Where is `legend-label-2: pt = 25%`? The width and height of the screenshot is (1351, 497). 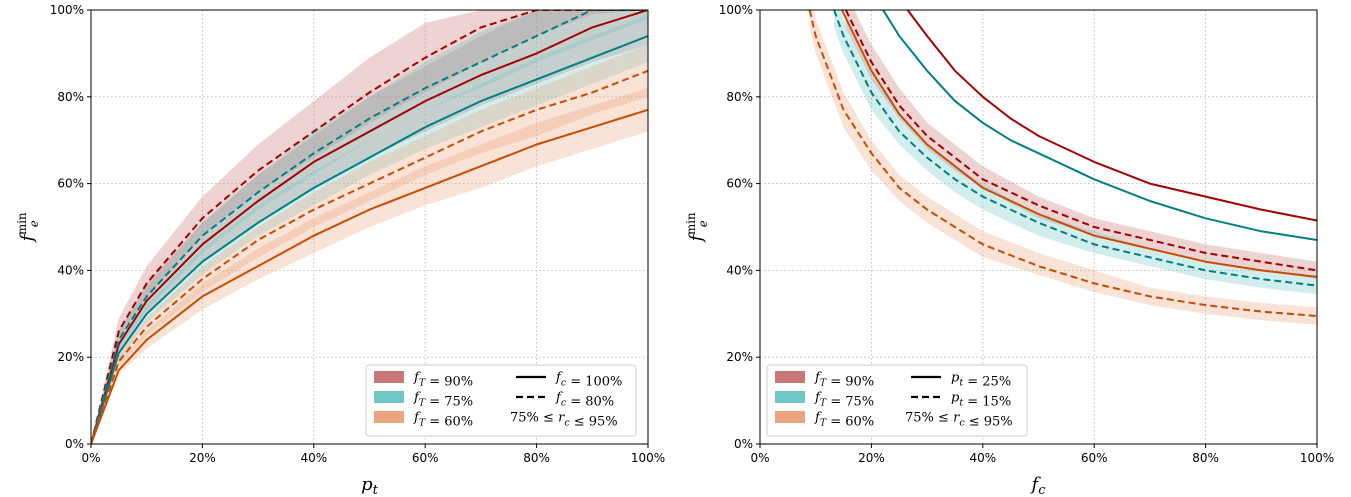
legend-label-2: pt = 25% is located at coordinates (981, 380).